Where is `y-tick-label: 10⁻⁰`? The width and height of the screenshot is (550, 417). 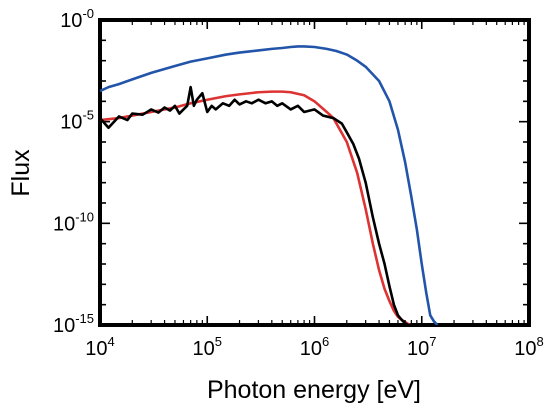 y-tick-label: 10⁻⁰ is located at coordinates (77, 19).